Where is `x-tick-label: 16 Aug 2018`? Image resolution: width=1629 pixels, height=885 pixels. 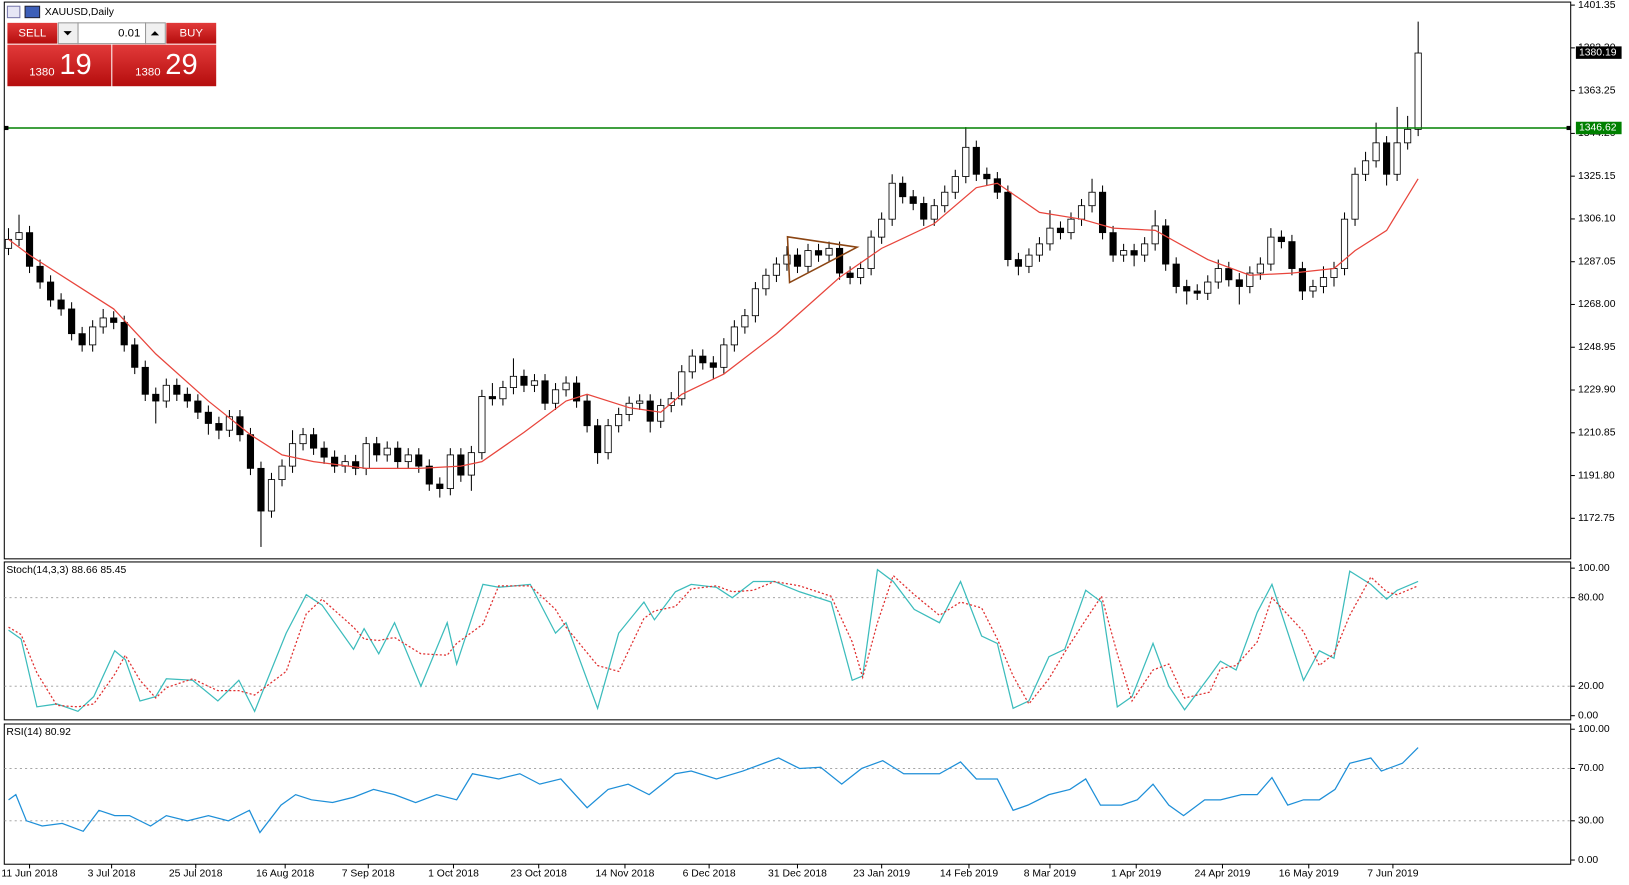
x-tick-label: 16 Aug 2018 is located at coordinates (285, 873).